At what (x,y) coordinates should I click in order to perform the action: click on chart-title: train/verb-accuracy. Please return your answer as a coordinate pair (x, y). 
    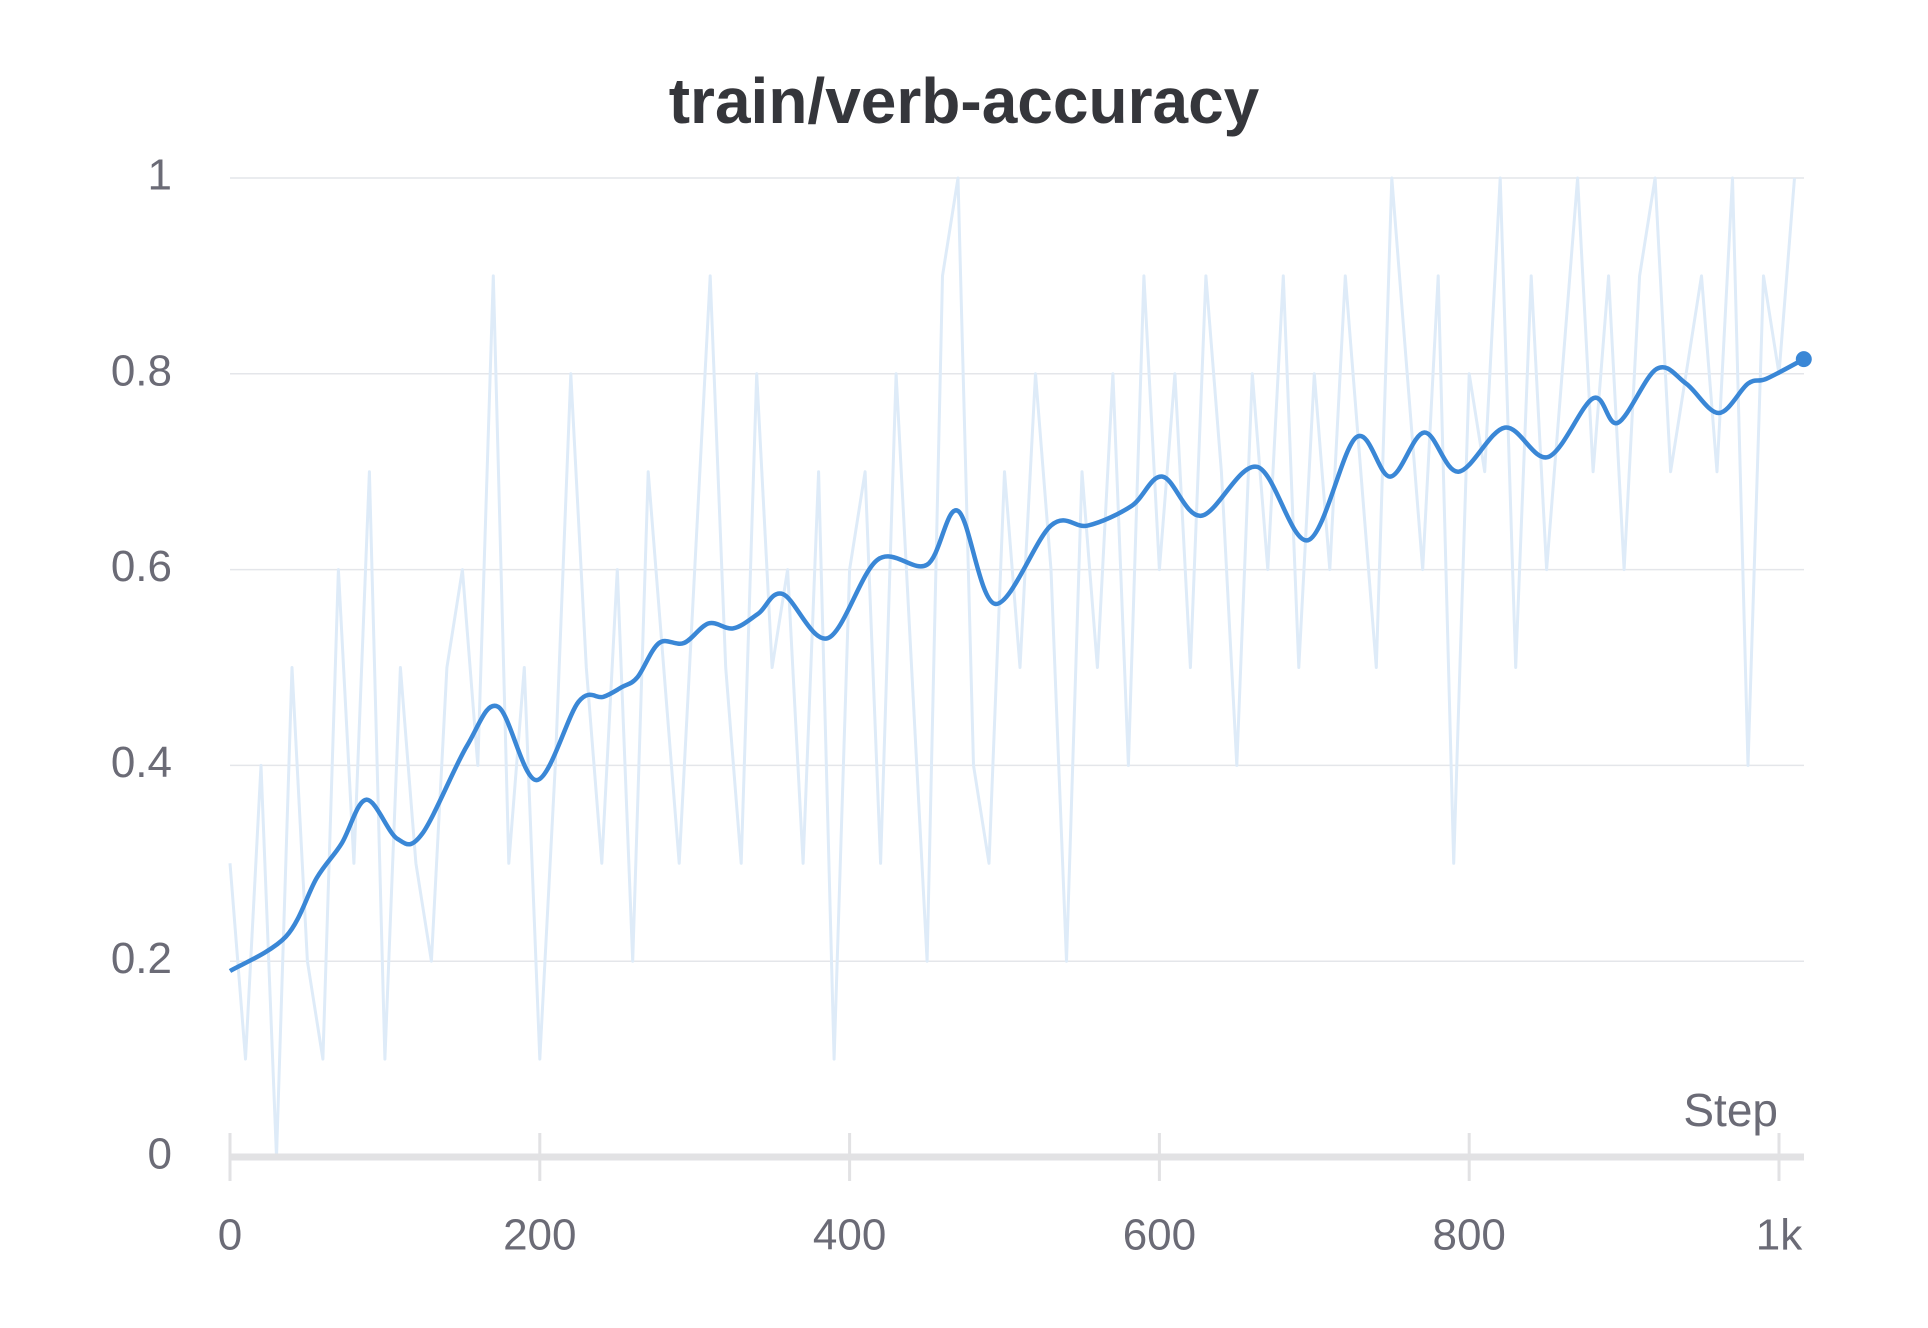
    Looking at the image, I should click on (964, 101).